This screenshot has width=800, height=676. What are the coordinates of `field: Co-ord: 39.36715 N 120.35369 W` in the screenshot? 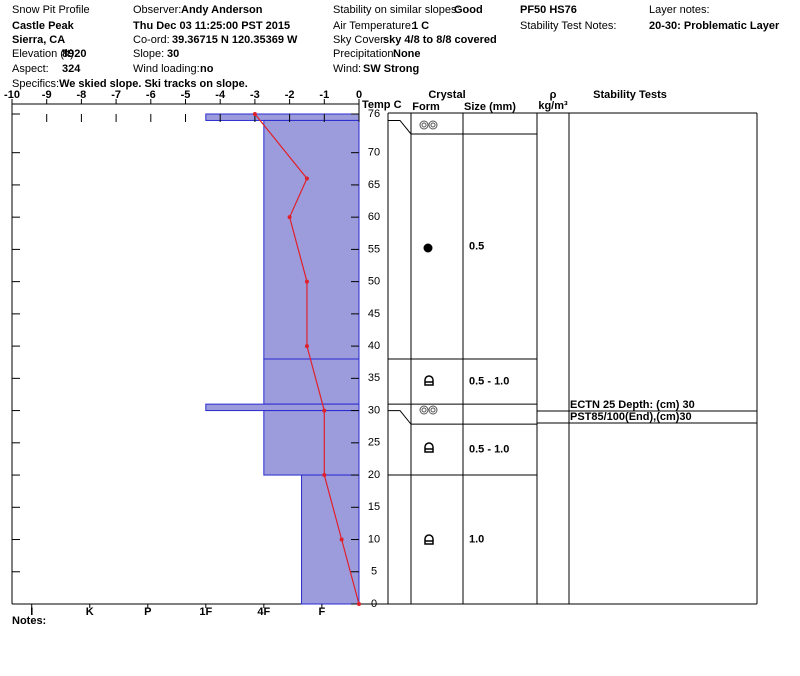 It's located at (215, 40).